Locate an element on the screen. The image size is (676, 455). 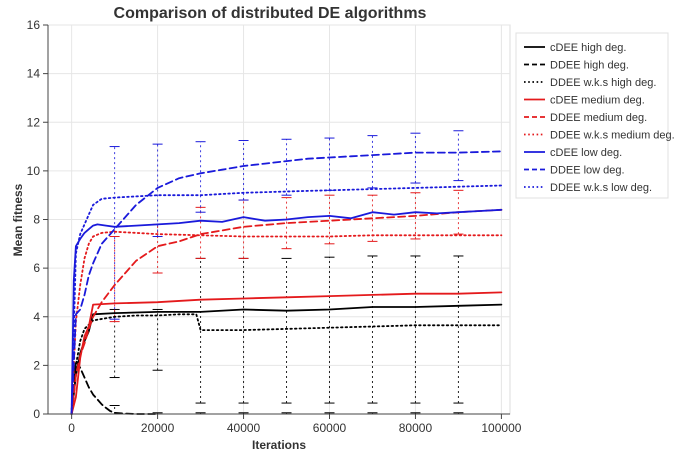
legend-label: DDEE high deg. is located at coordinates (589, 66).